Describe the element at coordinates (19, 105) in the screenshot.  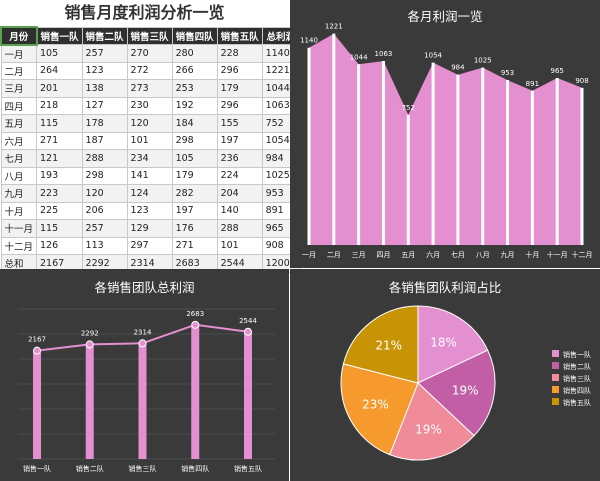
I see `table-cell: 四月` at that location.